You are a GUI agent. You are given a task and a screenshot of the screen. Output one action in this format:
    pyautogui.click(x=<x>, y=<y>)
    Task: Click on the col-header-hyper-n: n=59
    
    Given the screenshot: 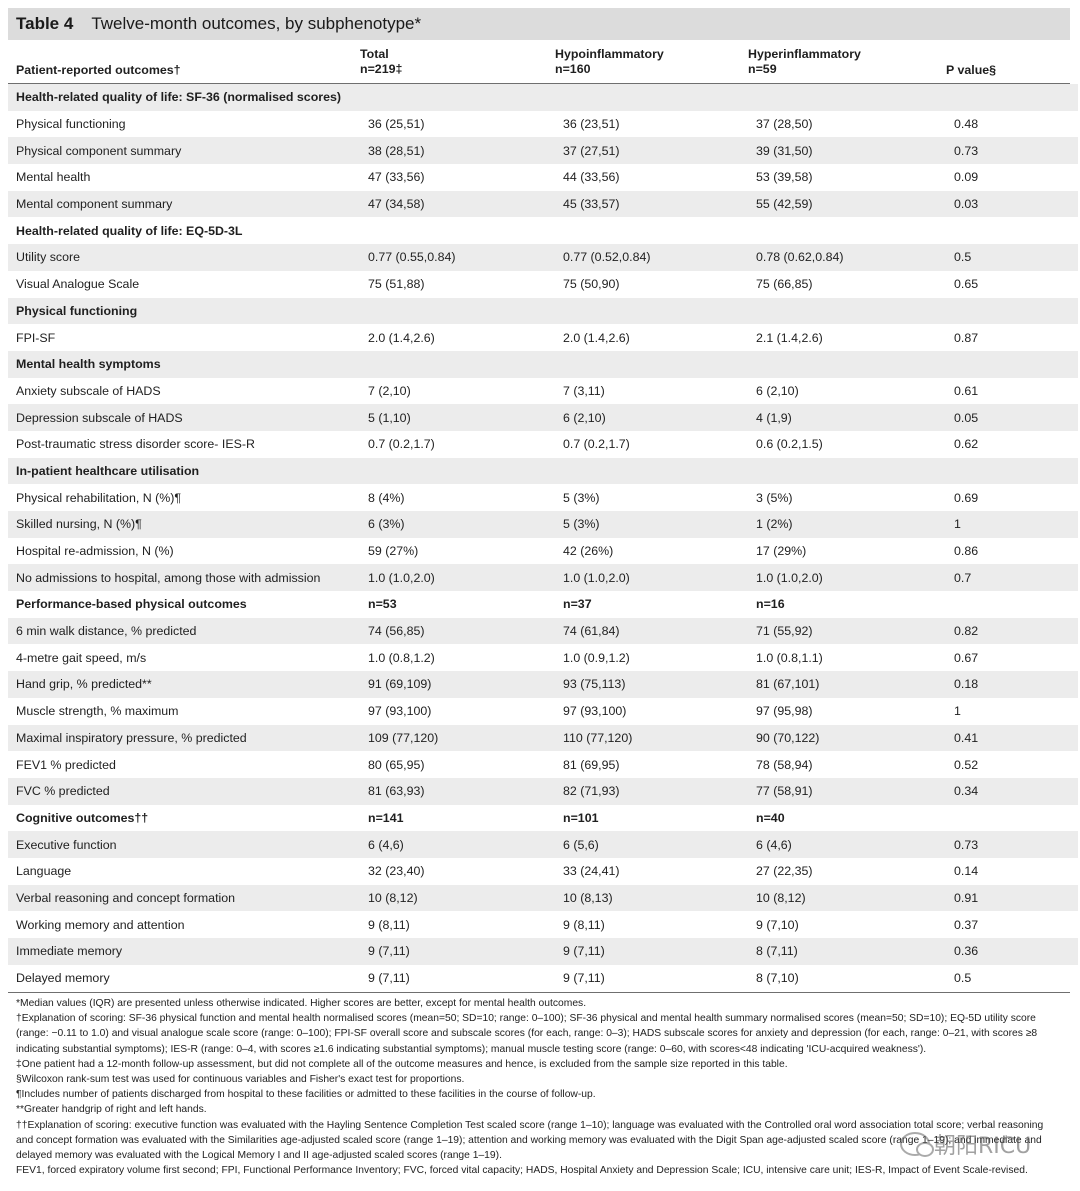 What is the action you would take?
    pyautogui.click(x=762, y=69)
    